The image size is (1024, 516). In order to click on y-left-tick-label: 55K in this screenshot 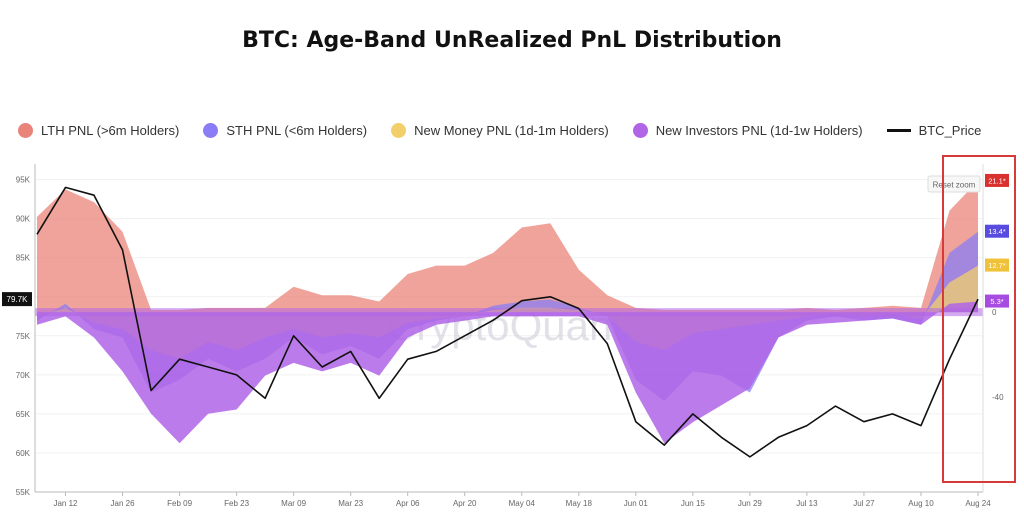, I will do `click(23, 492)`.